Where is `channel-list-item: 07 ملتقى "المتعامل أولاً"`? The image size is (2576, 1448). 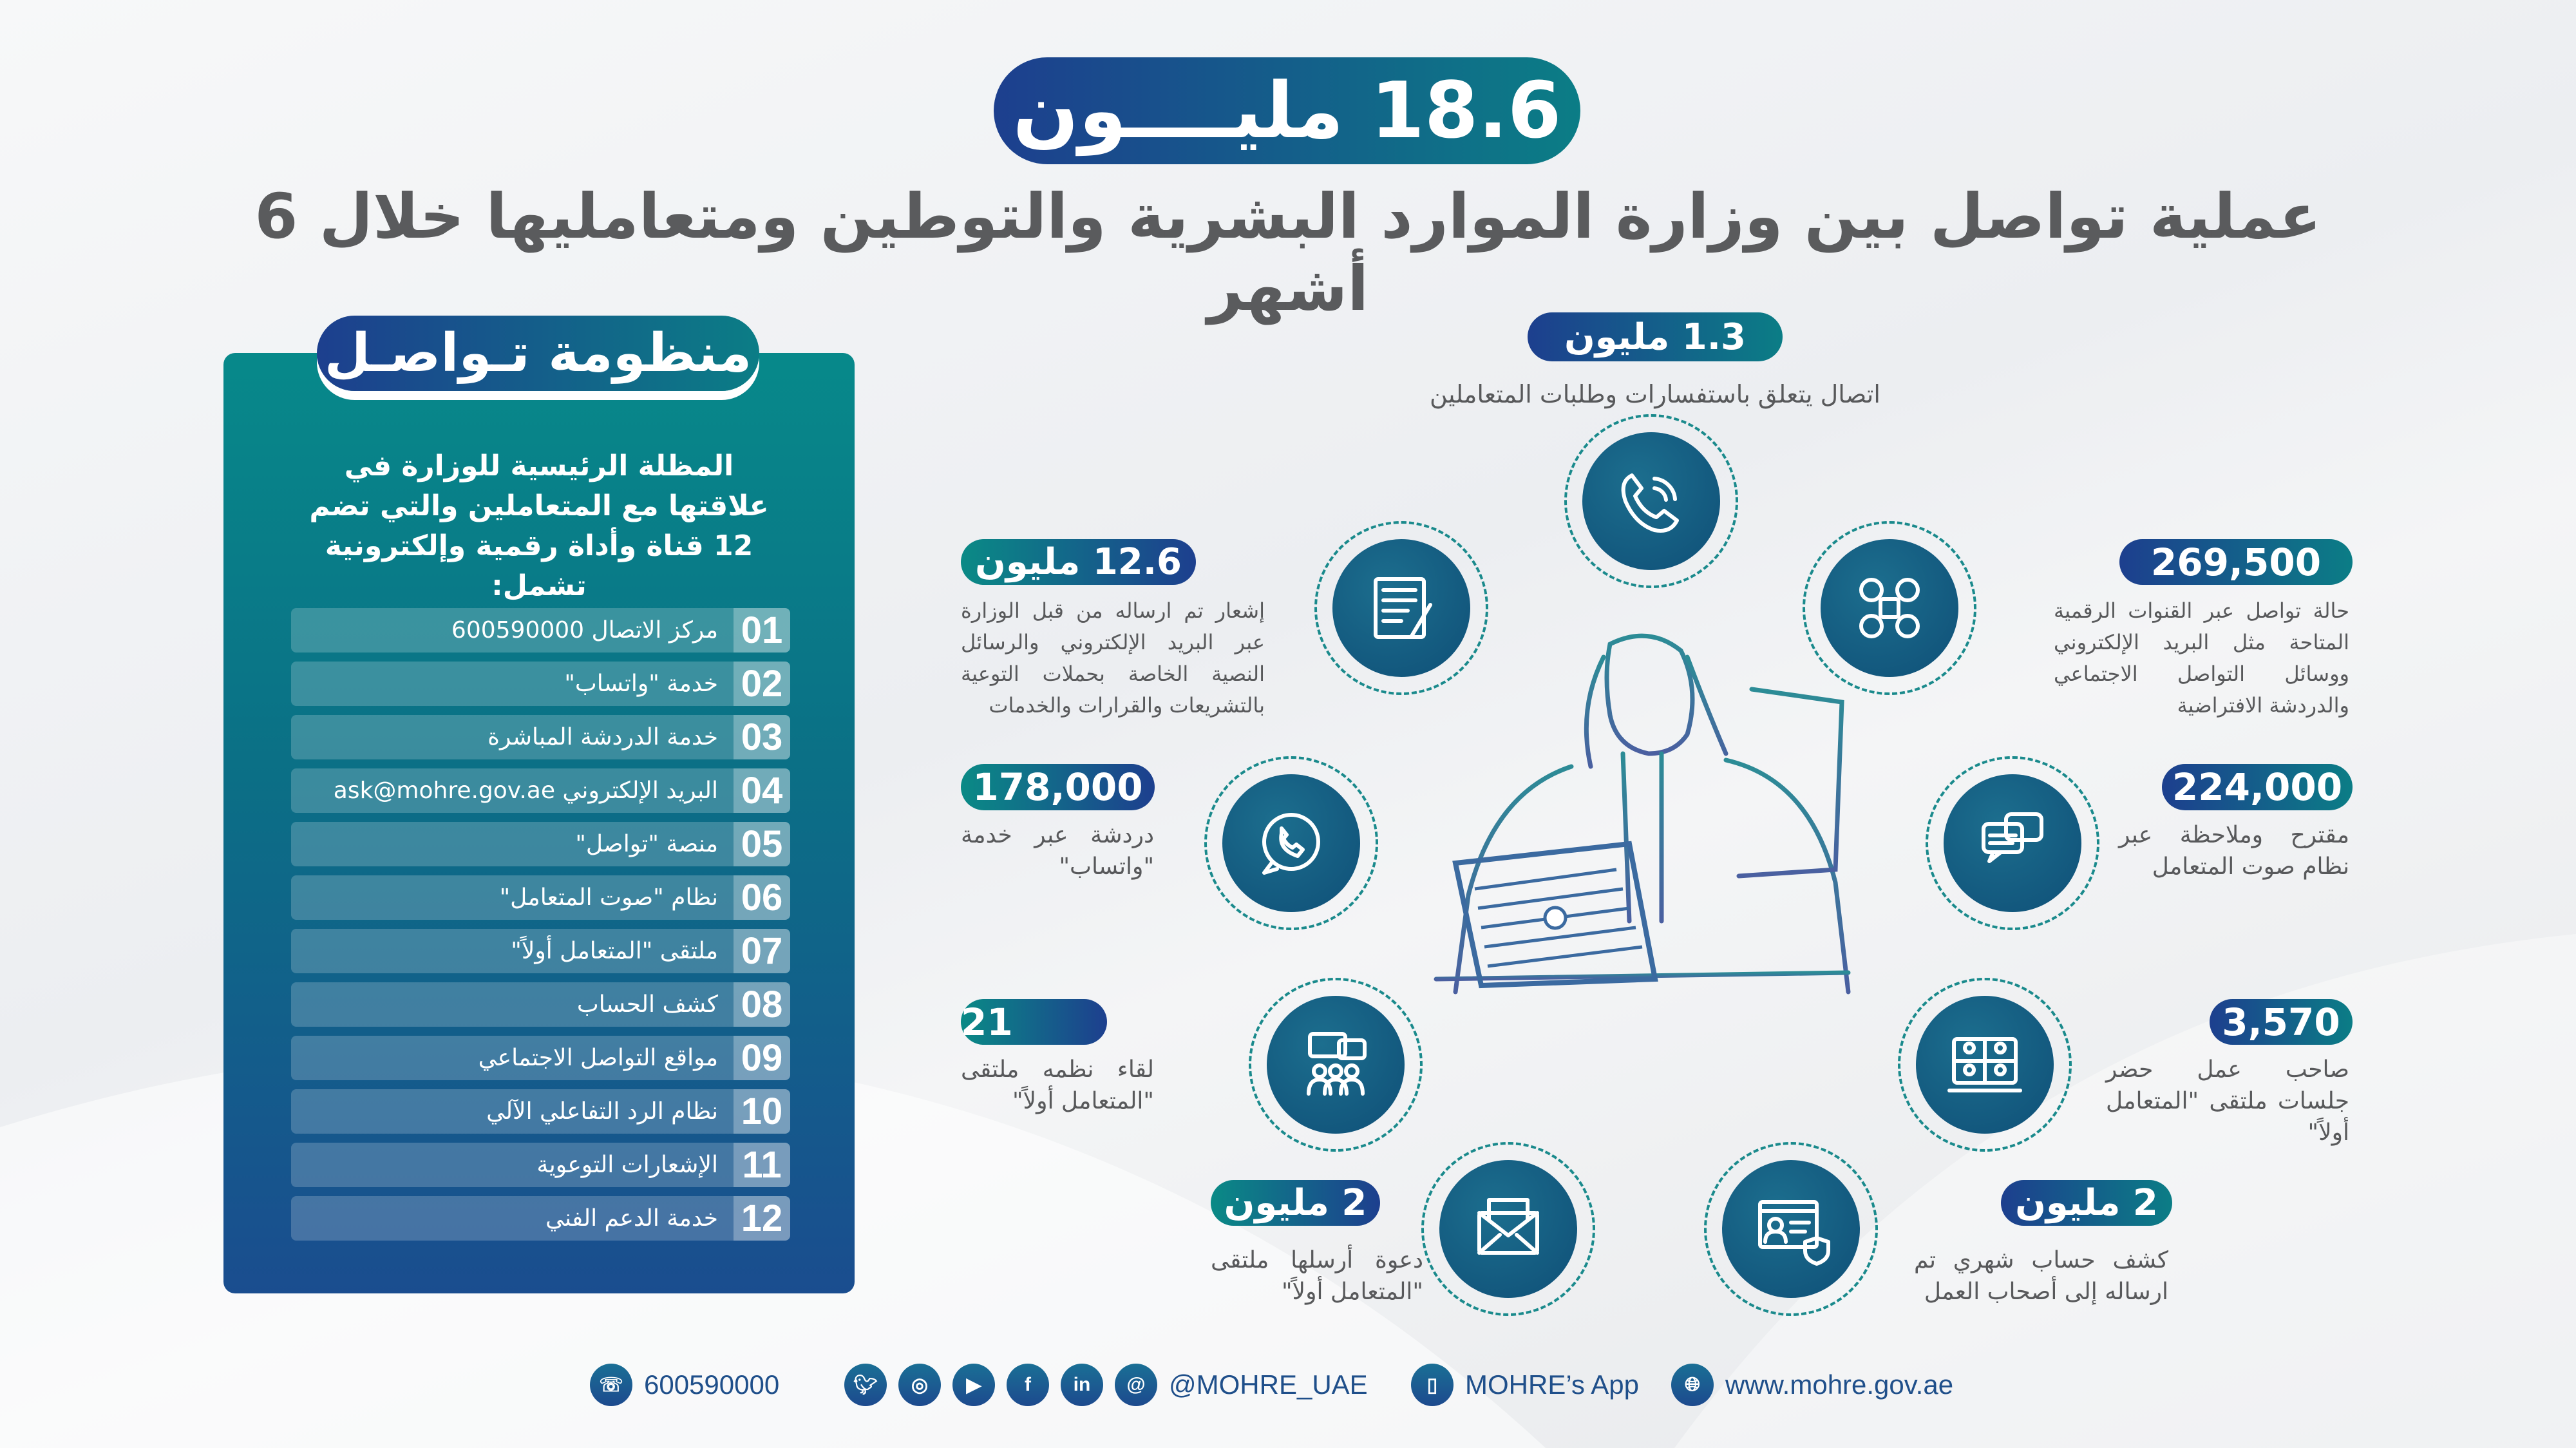 channel-list-item: 07 ملتقى "المتعامل أولاً" is located at coordinates (540, 951).